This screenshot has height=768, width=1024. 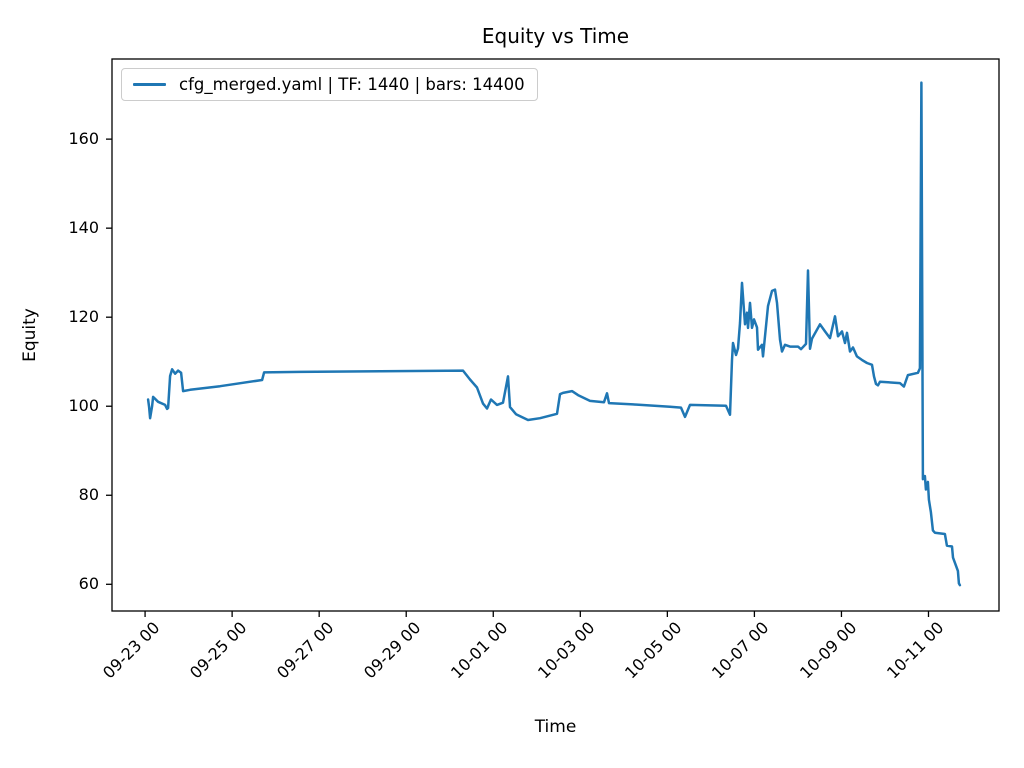 What do you see at coordinates (30, 335) in the screenshot?
I see `y-axis-label: Equity` at bounding box center [30, 335].